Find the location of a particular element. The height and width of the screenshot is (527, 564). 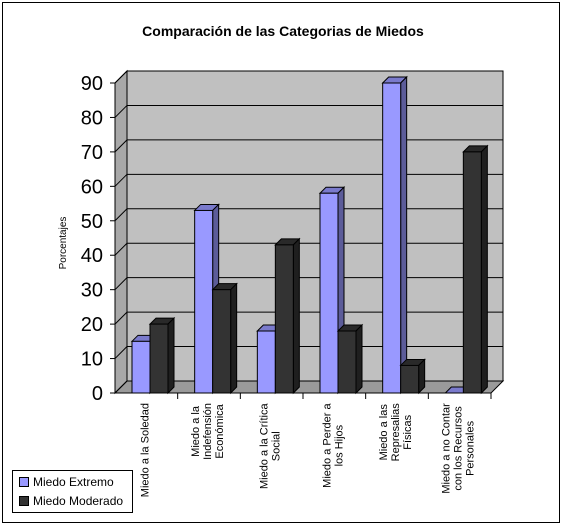

y-tick-label: 80 is located at coordinates (92, 118).